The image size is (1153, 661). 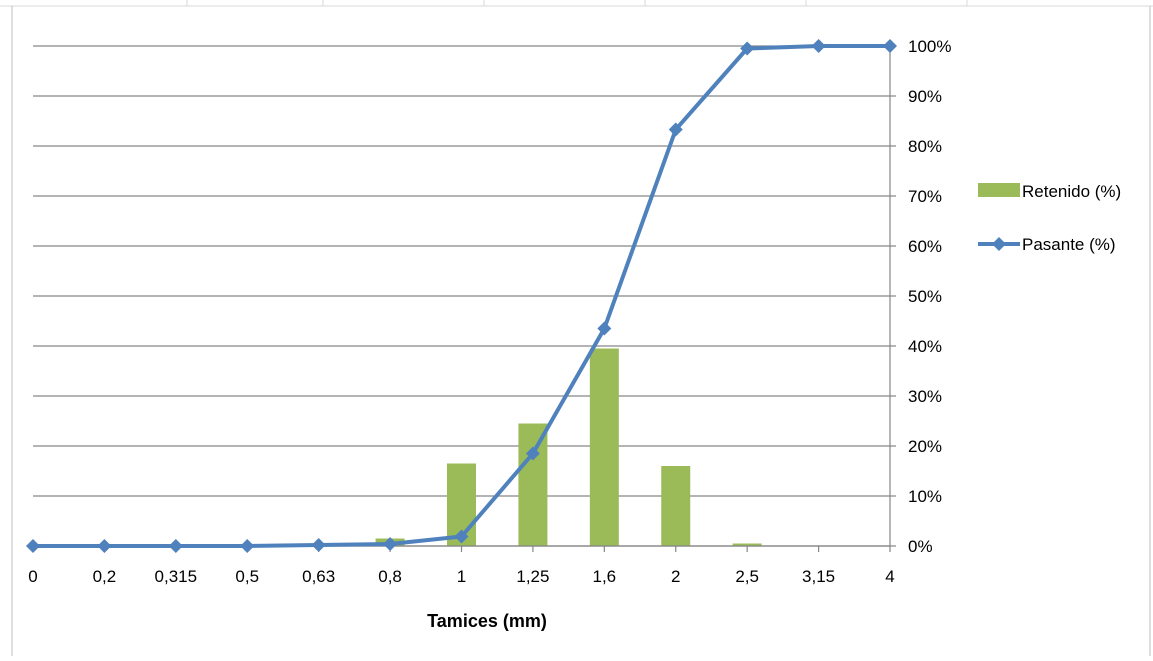 I want to click on x-tick-label: 2, so click(x=675, y=576).